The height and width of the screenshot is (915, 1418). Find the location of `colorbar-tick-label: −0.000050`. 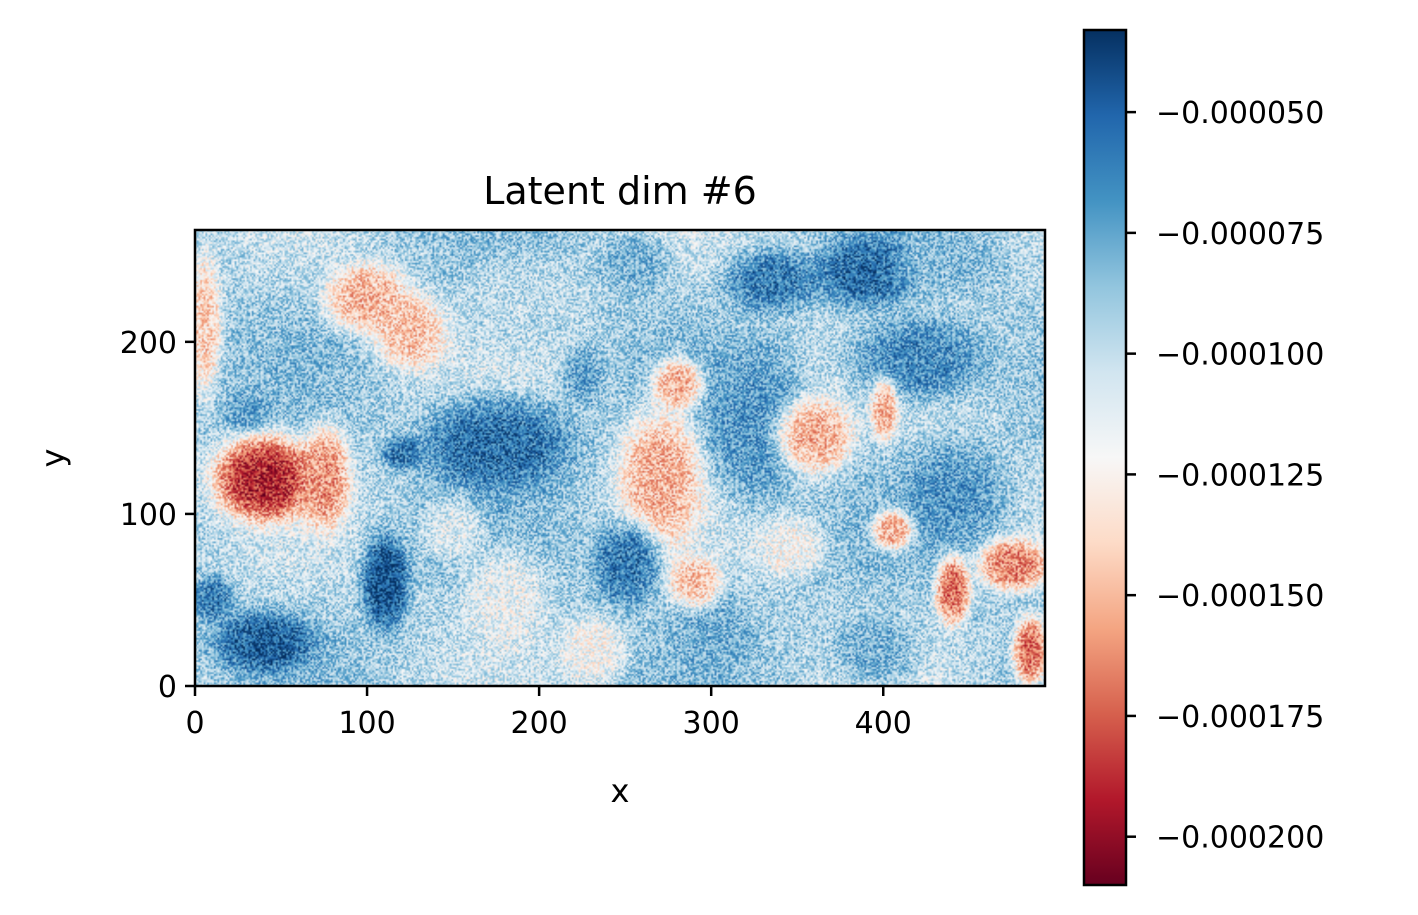

colorbar-tick-label: −0.000050 is located at coordinates (1240, 113).